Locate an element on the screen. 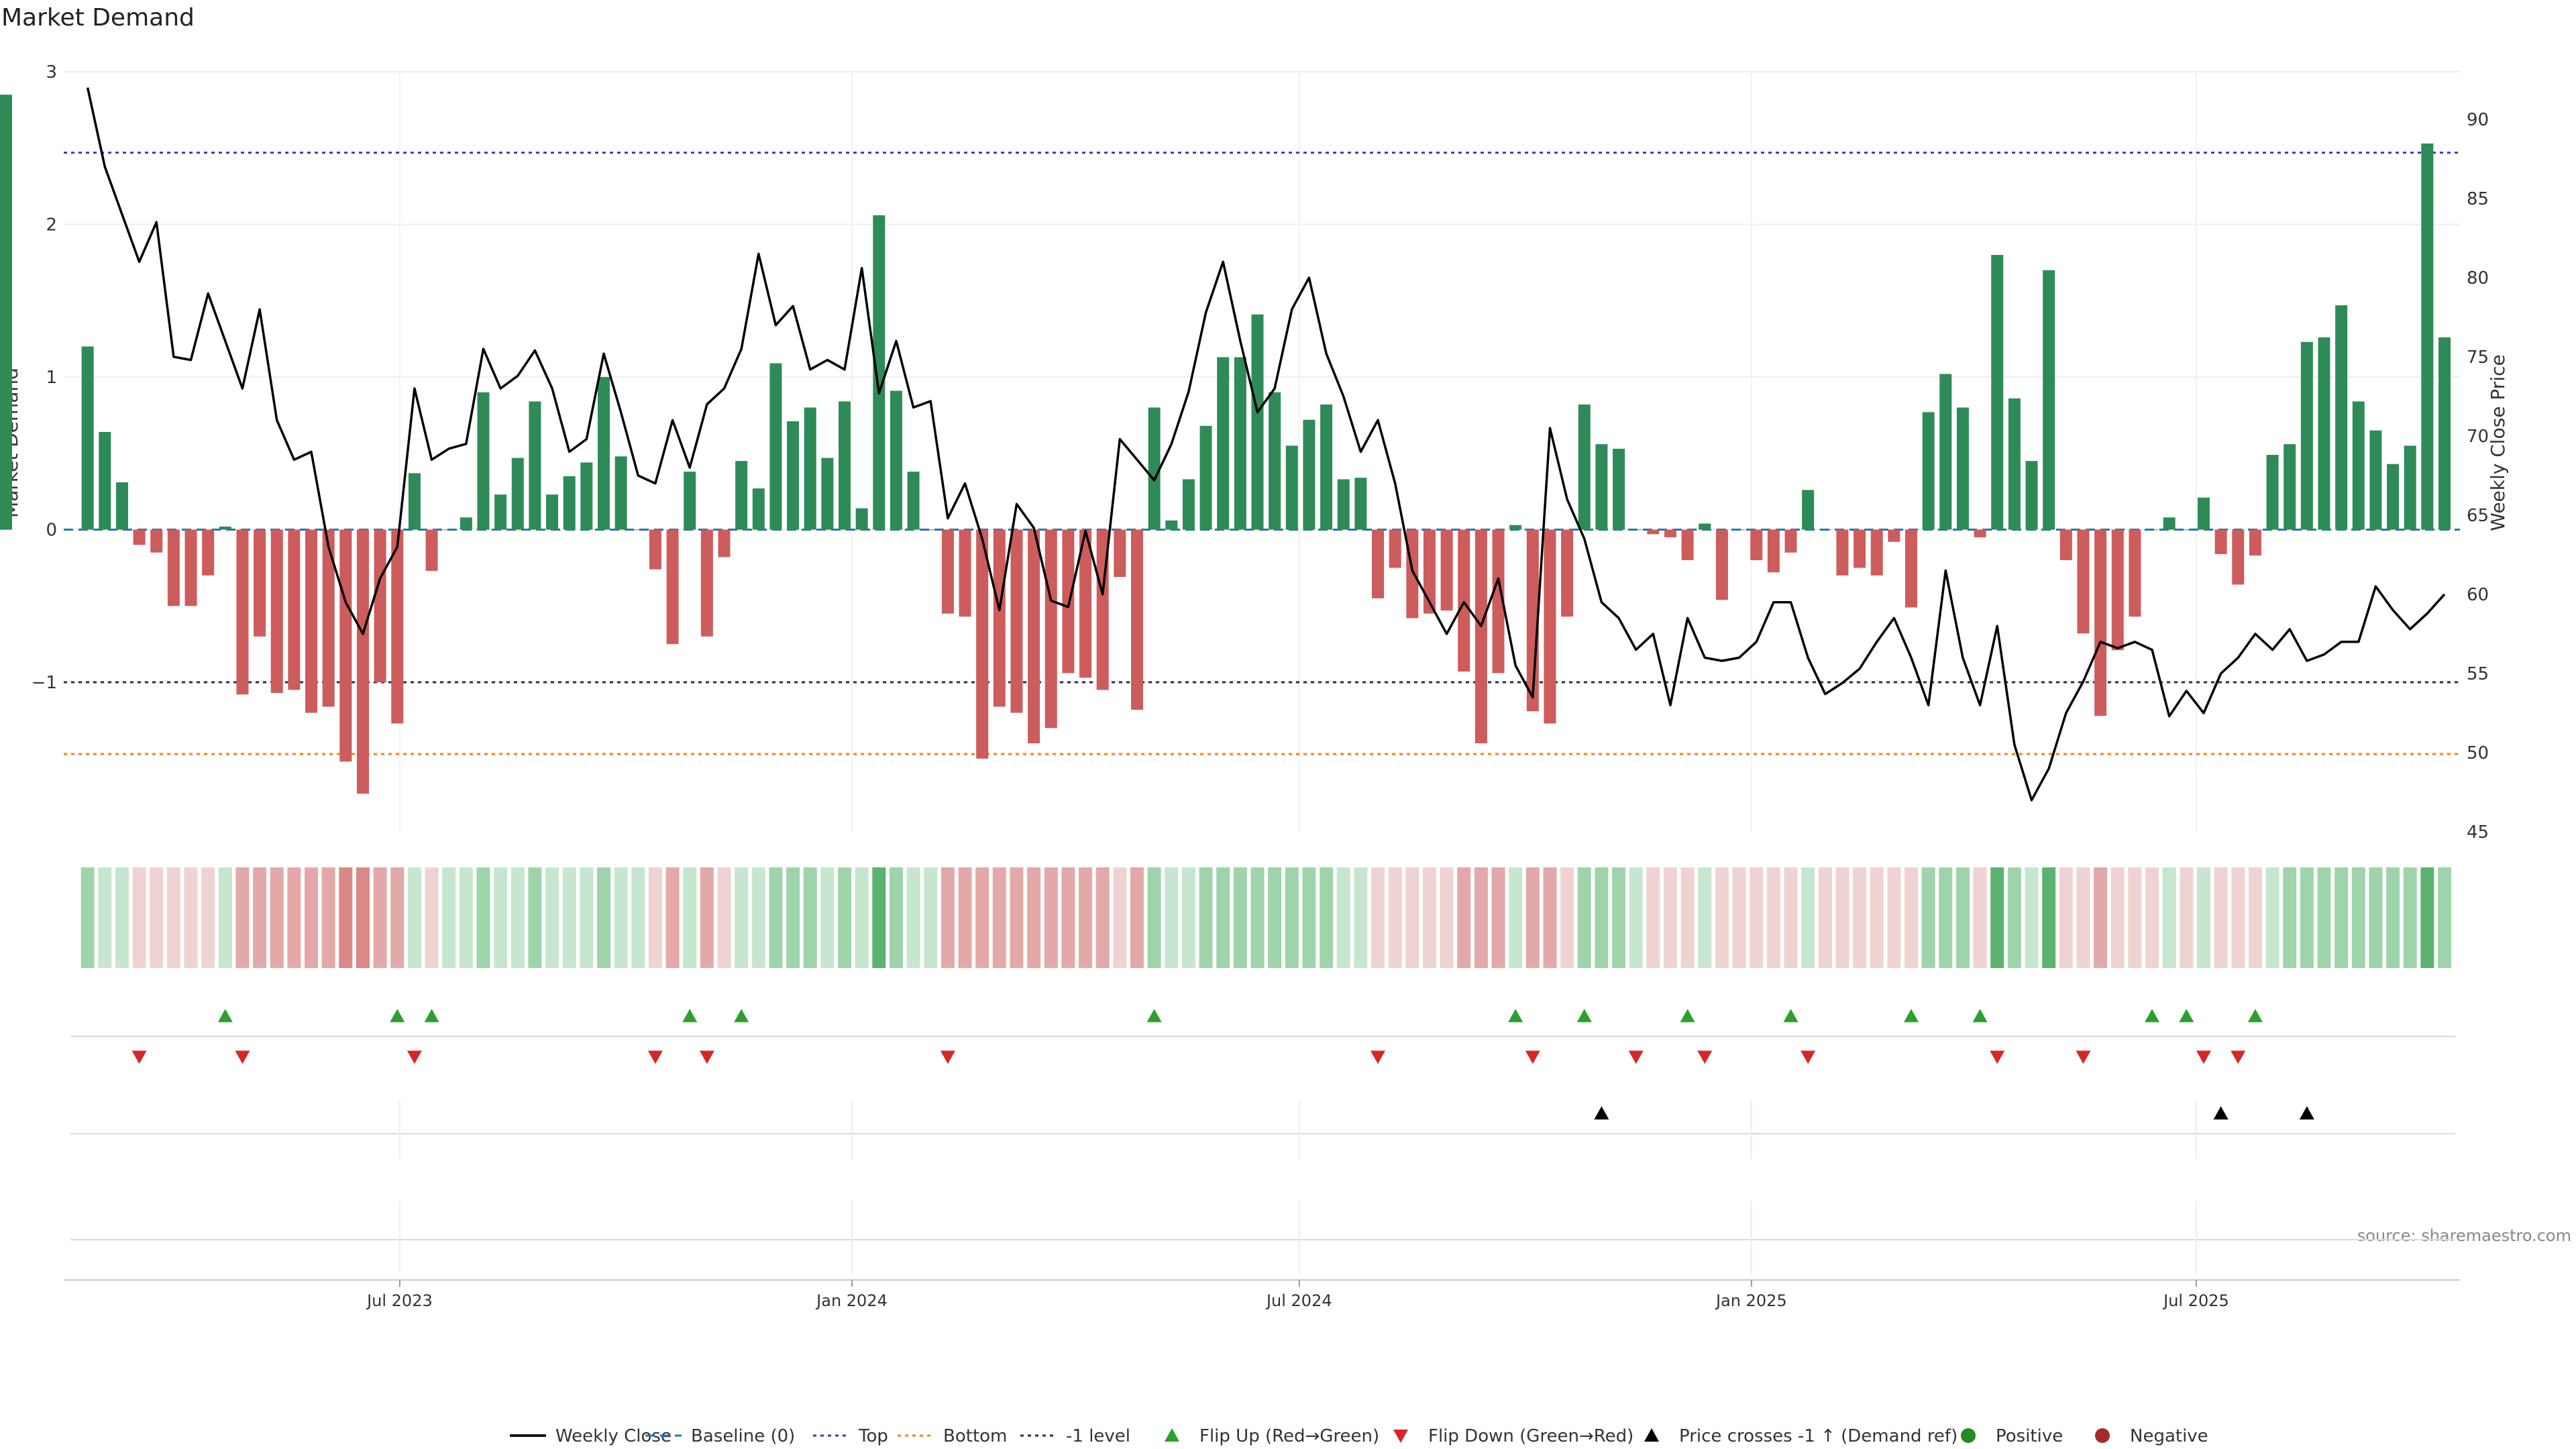  y-tick-label-left: −1 is located at coordinates (44, 683).